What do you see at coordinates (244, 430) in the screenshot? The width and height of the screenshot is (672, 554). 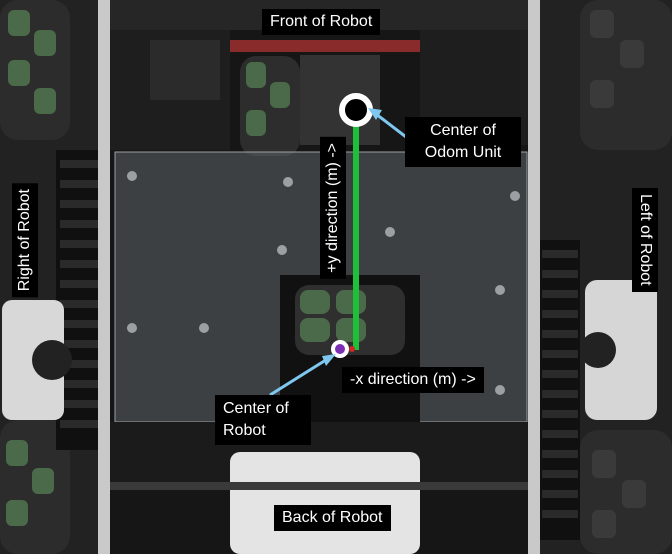 I see `robot-center-label-line2: Robot` at bounding box center [244, 430].